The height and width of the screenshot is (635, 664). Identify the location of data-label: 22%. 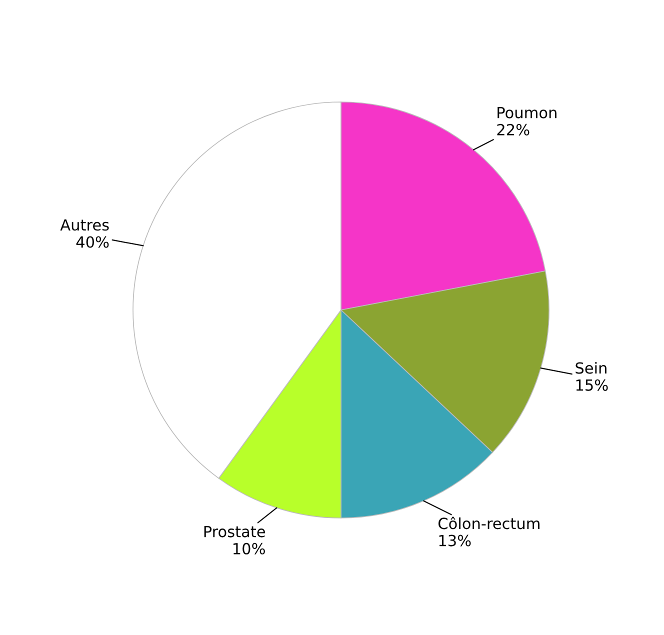
(513, 130).